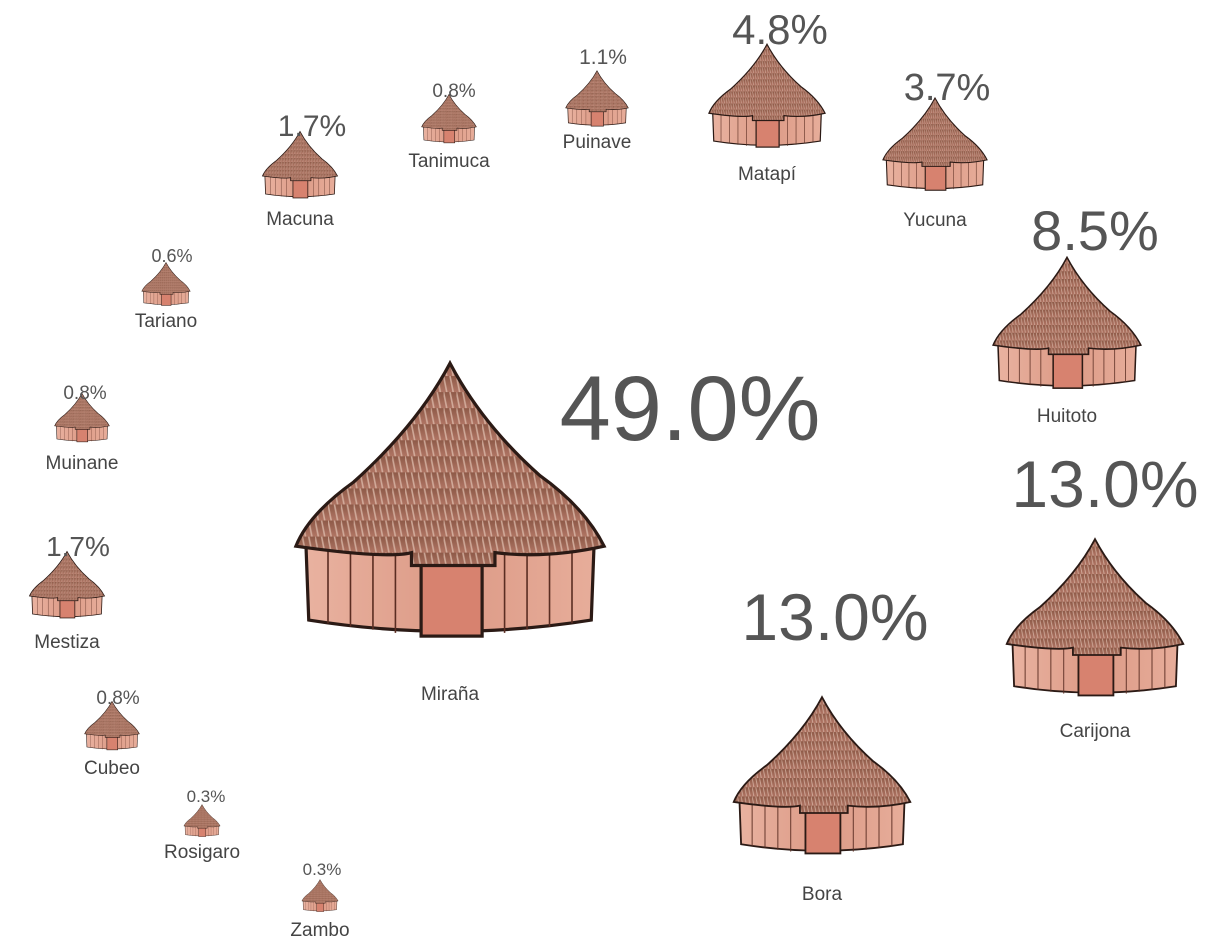 This screenshot has width=1216, height=946. What do you see at coordinates (780, 29) in the screenshot?
I see `value-label: 4.8%` at bounding box center [780, 29].